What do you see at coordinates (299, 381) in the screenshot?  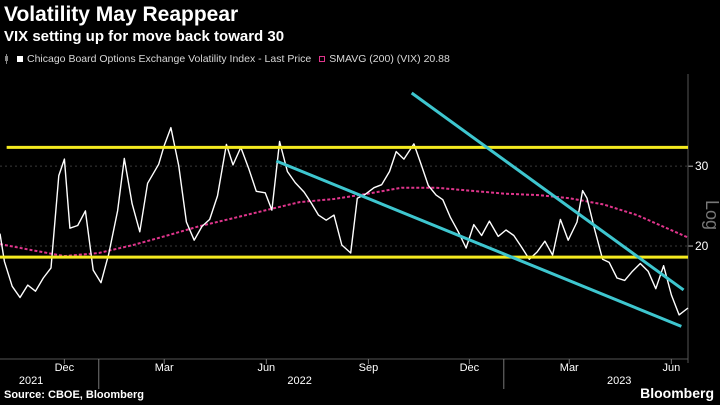 I see `year-label: 2022` at bounding box center [299, 381].